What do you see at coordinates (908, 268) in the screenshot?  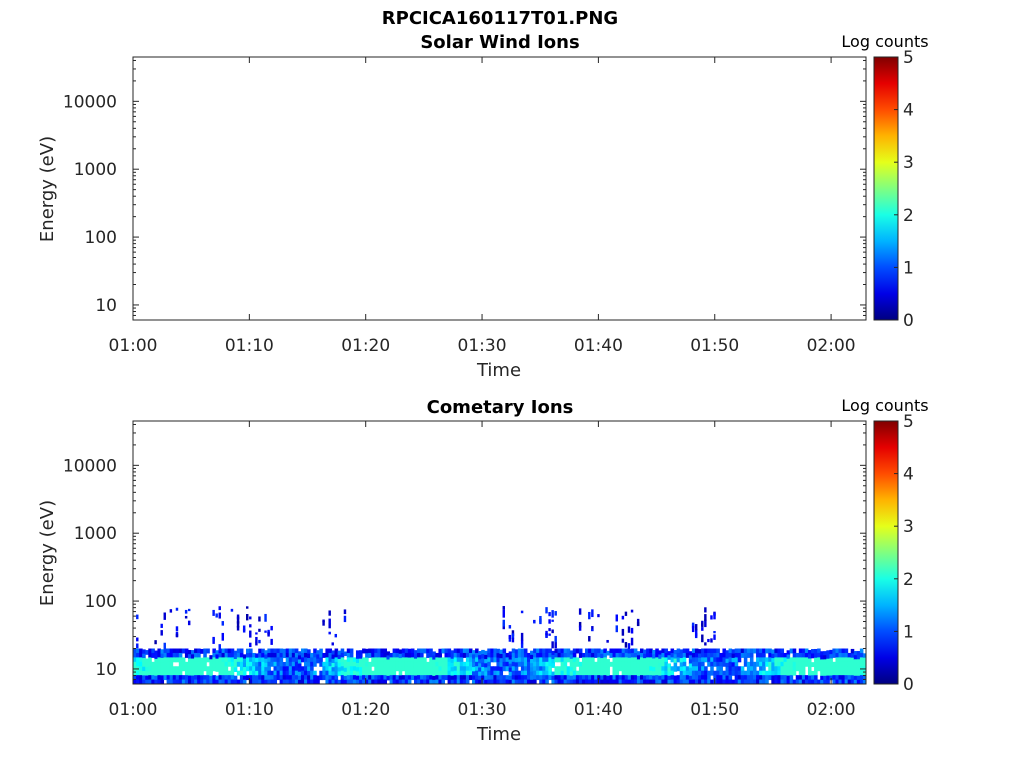 I see `colorbar-tick-label: 1` at bounding box center [908, 268].